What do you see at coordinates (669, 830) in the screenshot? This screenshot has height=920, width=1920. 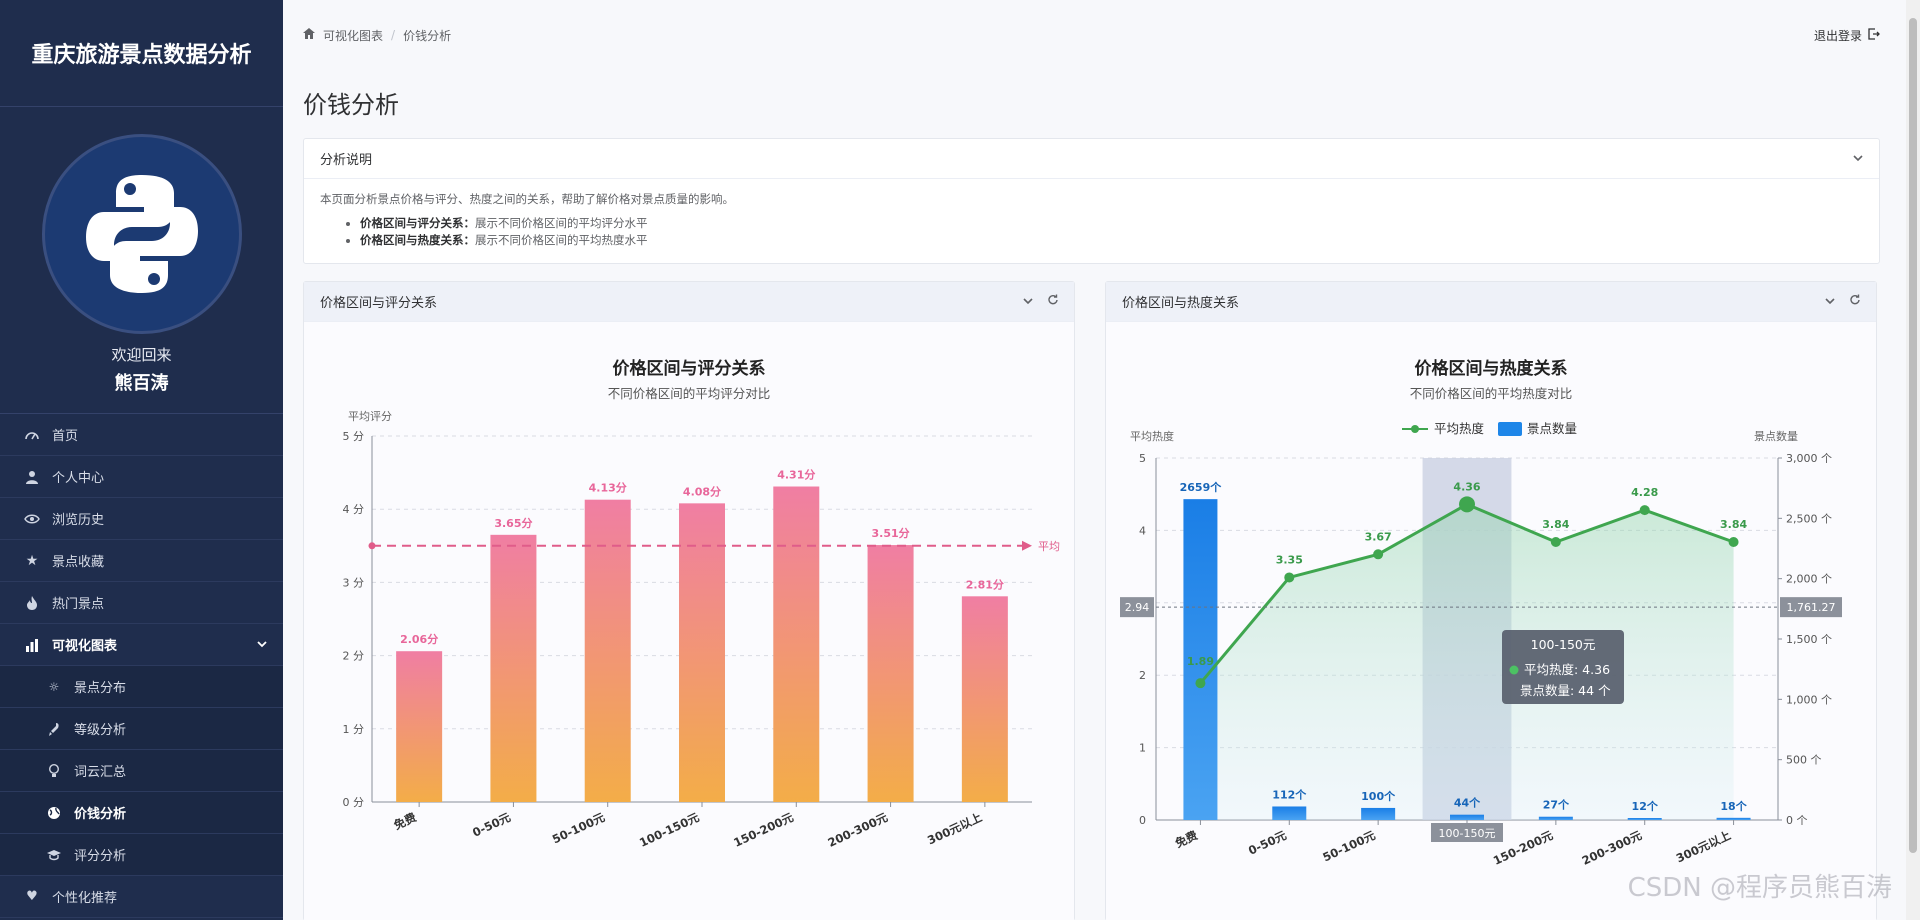 I see `x-tick-label: 100-150元` at bounding box center [669, 830].